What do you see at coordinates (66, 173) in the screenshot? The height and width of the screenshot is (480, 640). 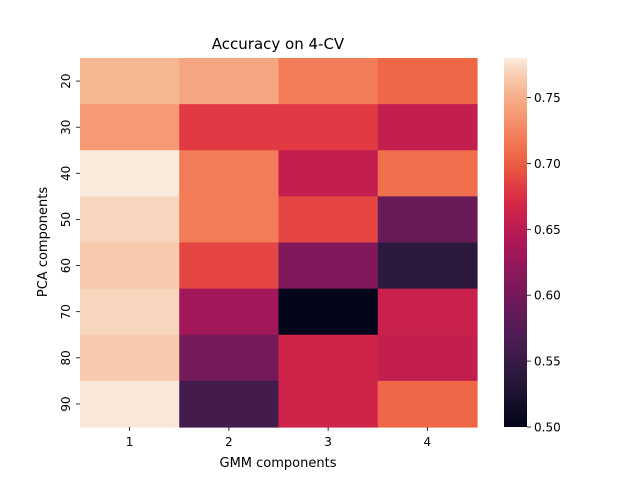 I see `y-tick-label: 40` at bounding box center [66, 173].